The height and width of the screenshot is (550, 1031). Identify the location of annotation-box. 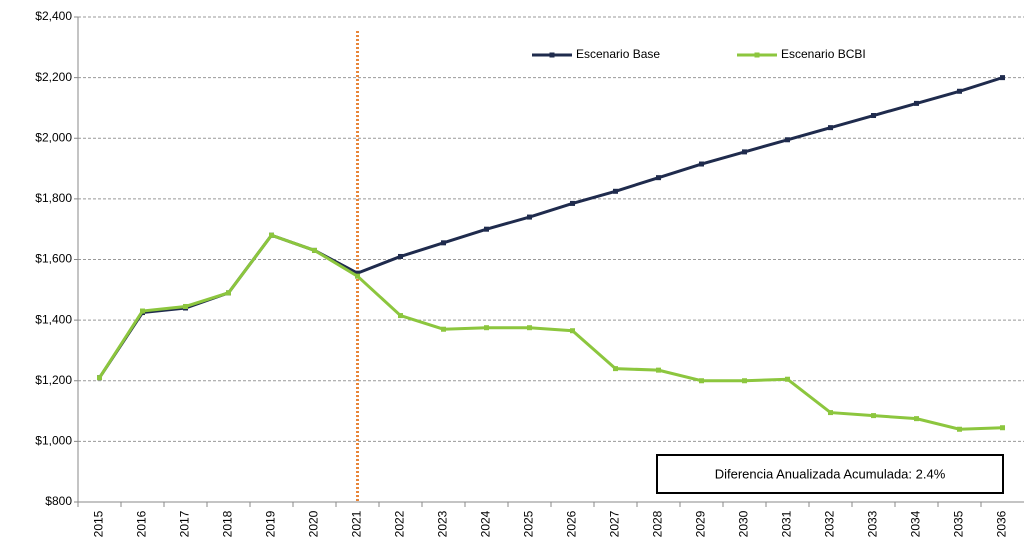
(830, 474).